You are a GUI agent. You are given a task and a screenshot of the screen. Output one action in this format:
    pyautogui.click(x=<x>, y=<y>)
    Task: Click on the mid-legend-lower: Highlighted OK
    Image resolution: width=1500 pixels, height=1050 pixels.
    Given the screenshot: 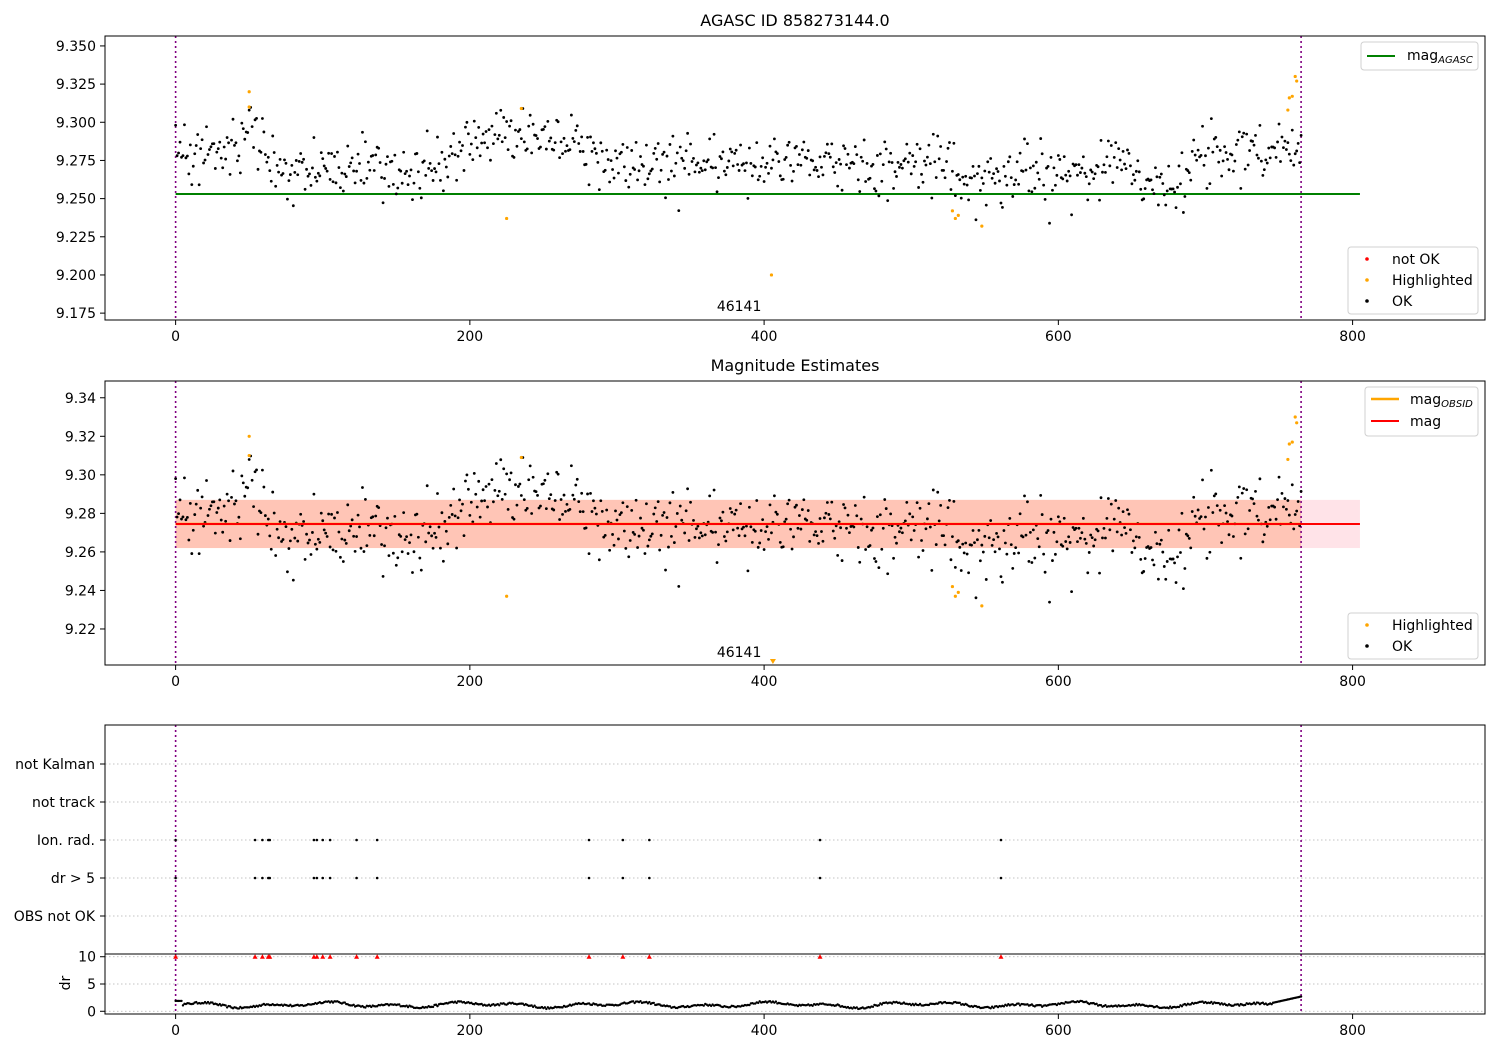 What is the action you would take?
    pyautogui.click(x=1413, y=636)
    